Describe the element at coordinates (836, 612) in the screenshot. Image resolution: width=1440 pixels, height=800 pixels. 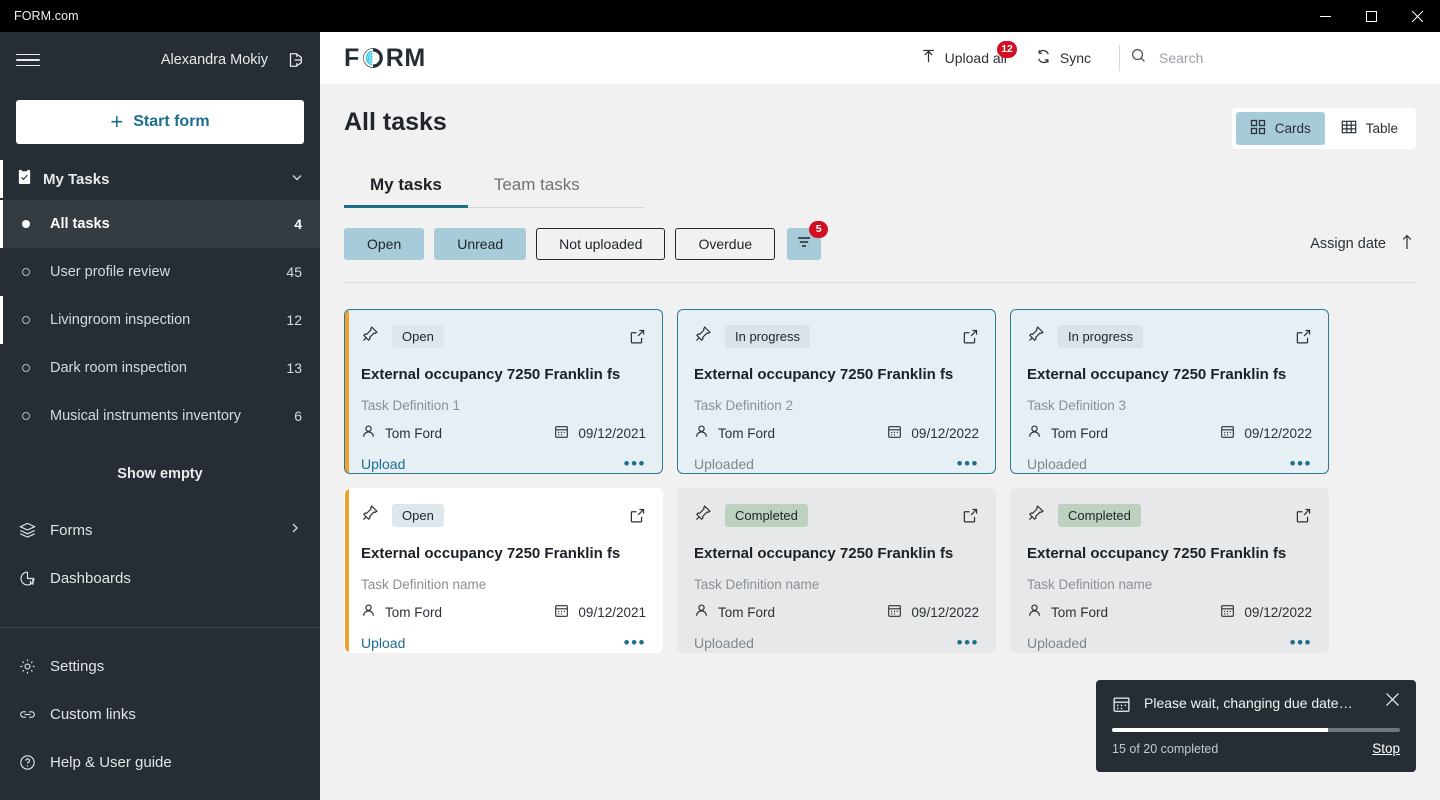
I see `card-meta: Tom Ford 09/12/2022` at that location.